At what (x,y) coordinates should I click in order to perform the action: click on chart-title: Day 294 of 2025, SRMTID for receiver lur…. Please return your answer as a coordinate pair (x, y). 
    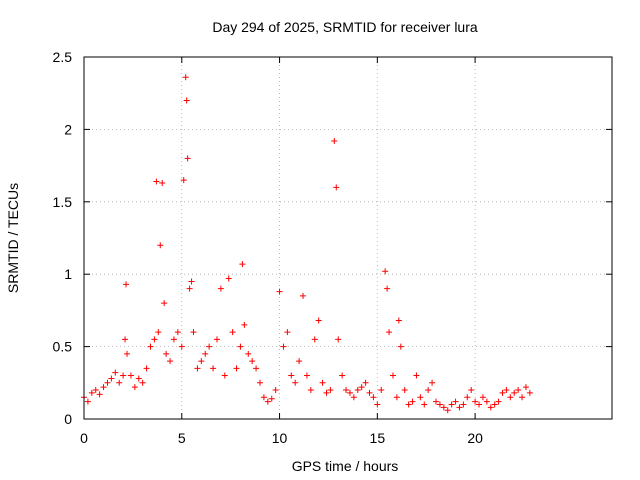
    Looking at the image, I should click on (345, 27).